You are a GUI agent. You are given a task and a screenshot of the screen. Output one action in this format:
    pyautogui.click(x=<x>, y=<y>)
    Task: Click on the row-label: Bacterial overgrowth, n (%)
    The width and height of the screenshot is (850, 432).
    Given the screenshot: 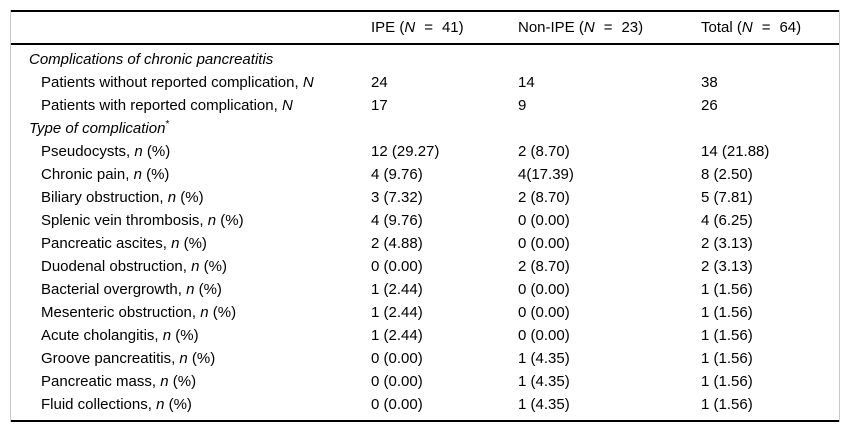 What is the action you would take?
    pyautogui.click(x=191, y=289)
    